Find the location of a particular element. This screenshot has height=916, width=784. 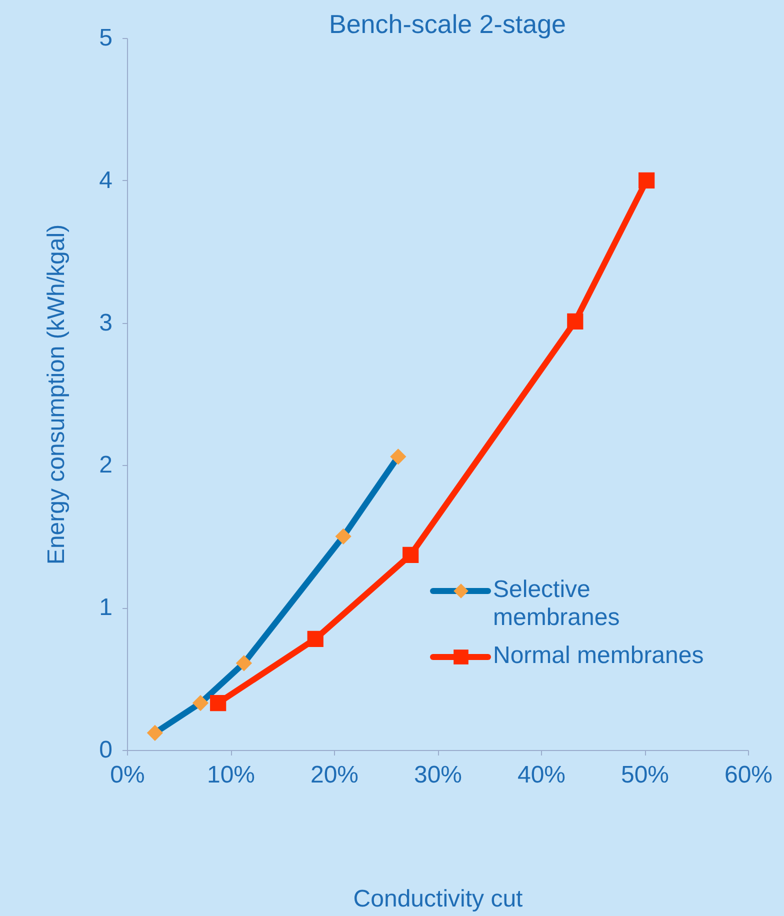

y-tick-label: 0 is located at coordinates (105, 750).